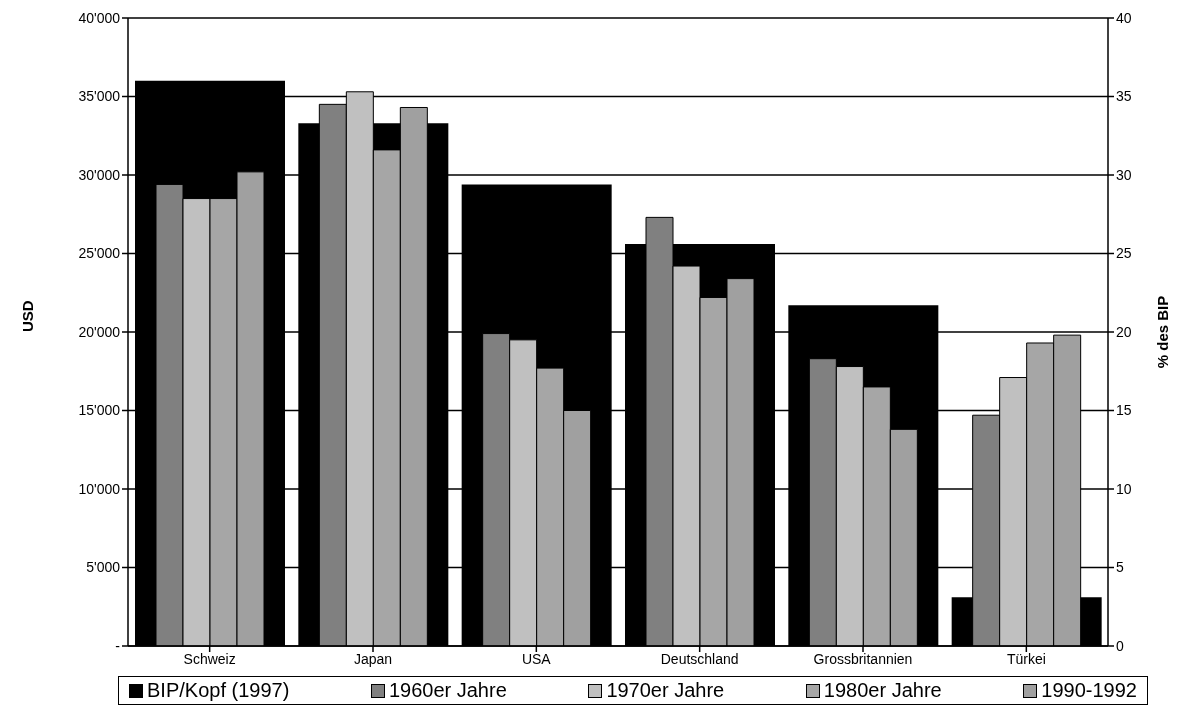 This screenshot has width=1189, height=719. What do you see at coordinates (1163, 332) in the screenshot?
I see `y2-axis-title: % des BIP` at bounding box center [1163, 332].